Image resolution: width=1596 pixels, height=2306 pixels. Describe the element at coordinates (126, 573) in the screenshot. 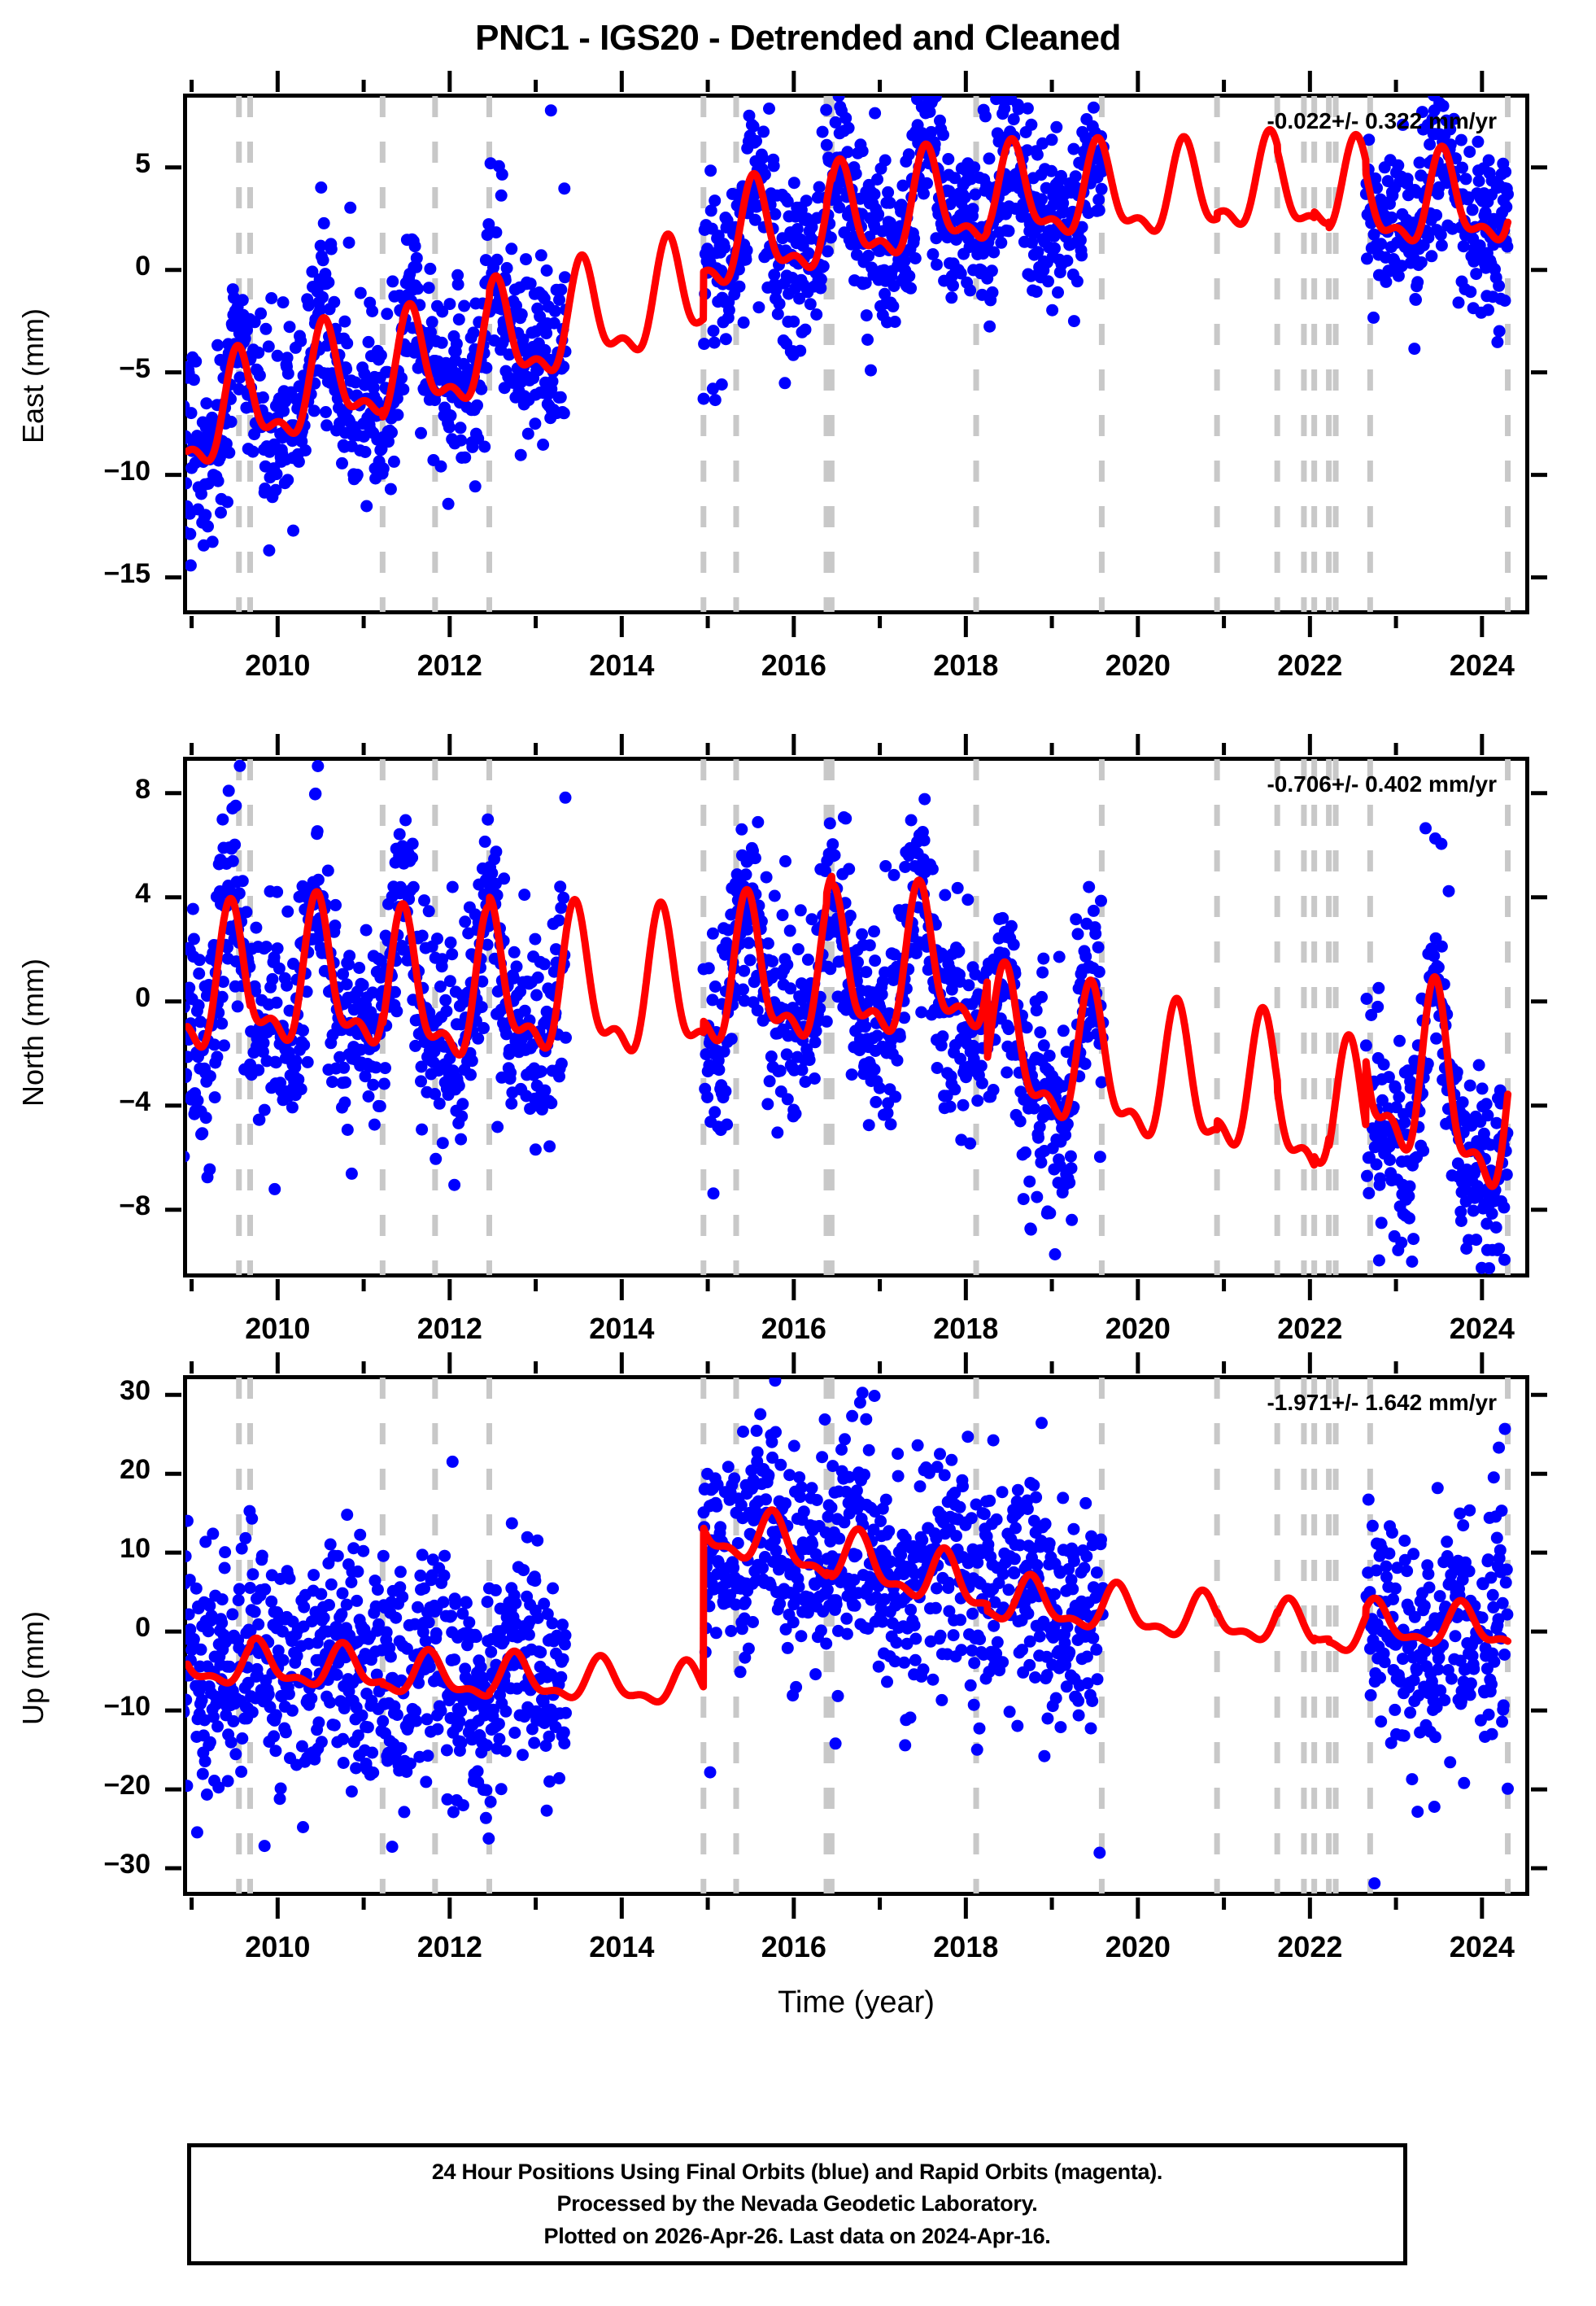

I see `y-tick-label: −15` at that location.